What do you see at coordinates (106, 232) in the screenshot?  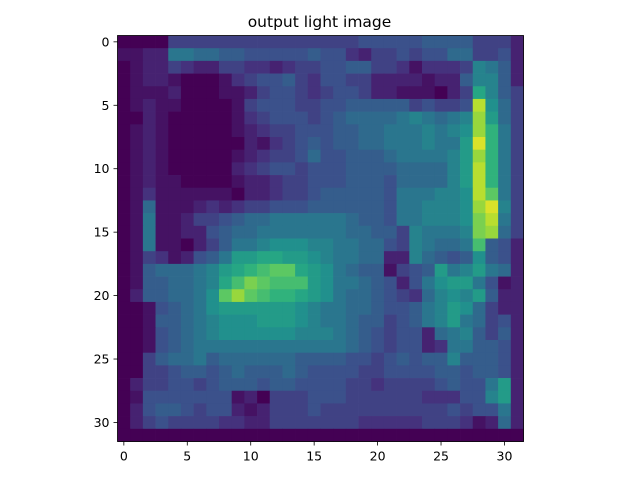 I see `y-axis: 0 5 10 15 20 25 30` at bounding box center [106, 232].